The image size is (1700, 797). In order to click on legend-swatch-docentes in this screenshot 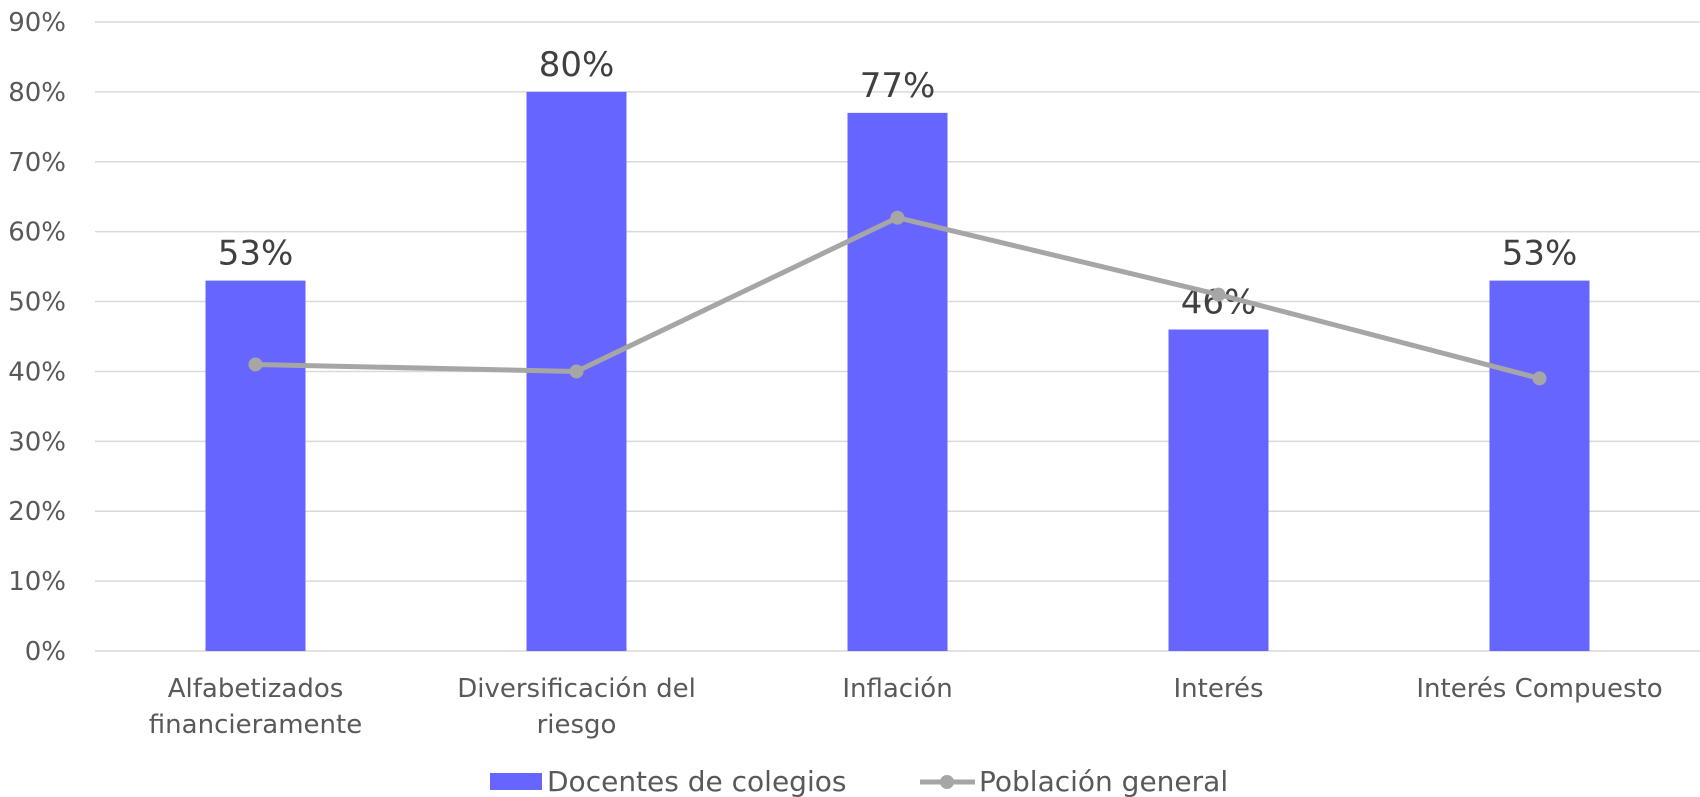, I will do `click(516, 781)`.